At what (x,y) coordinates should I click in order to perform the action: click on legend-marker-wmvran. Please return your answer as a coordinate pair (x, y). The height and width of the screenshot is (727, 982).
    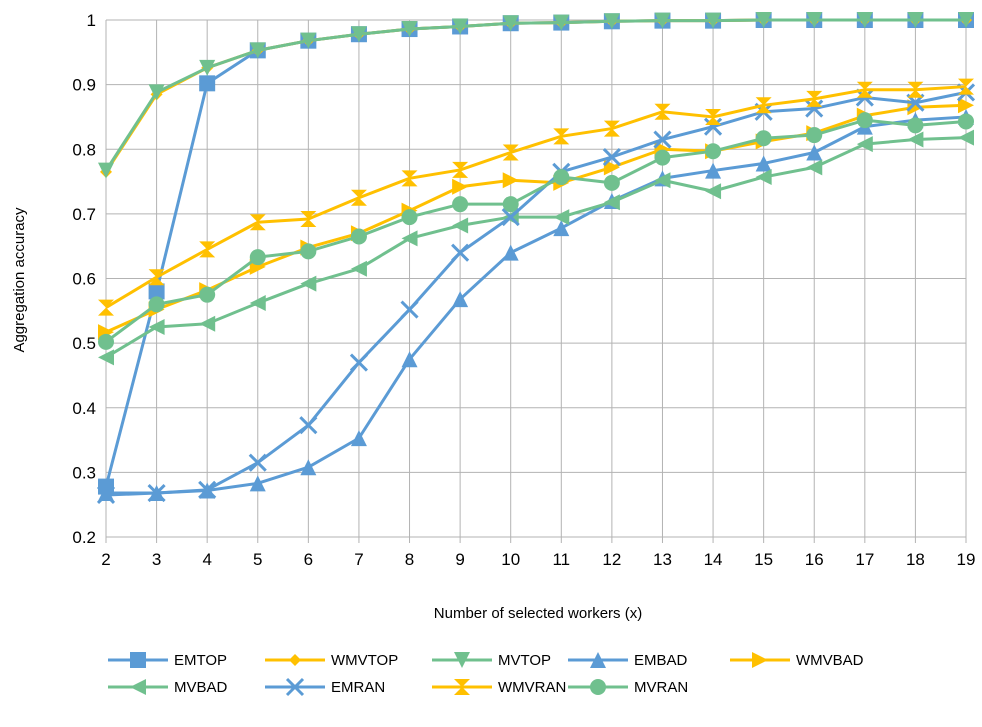
    Looking at the image, I should click on (462, 687).